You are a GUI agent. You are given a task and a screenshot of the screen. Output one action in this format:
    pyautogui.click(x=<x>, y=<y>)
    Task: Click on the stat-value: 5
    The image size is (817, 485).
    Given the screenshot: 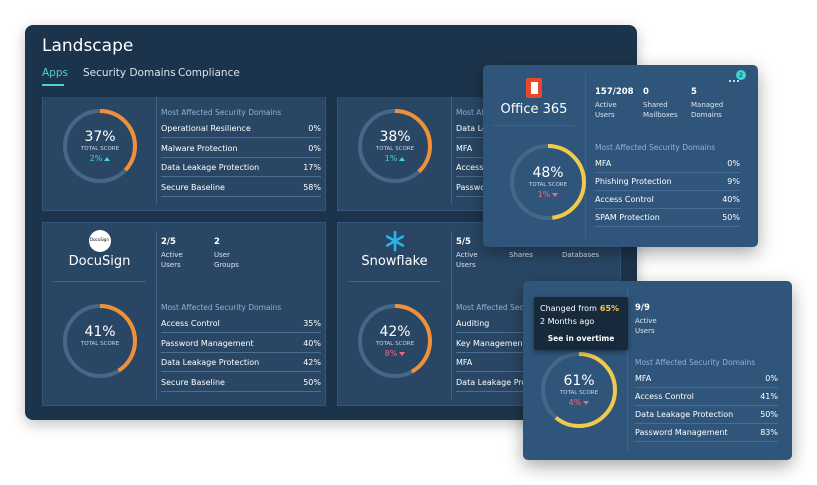 What is the action you would take?
    pyautogui.click(x=694, y=92)
    